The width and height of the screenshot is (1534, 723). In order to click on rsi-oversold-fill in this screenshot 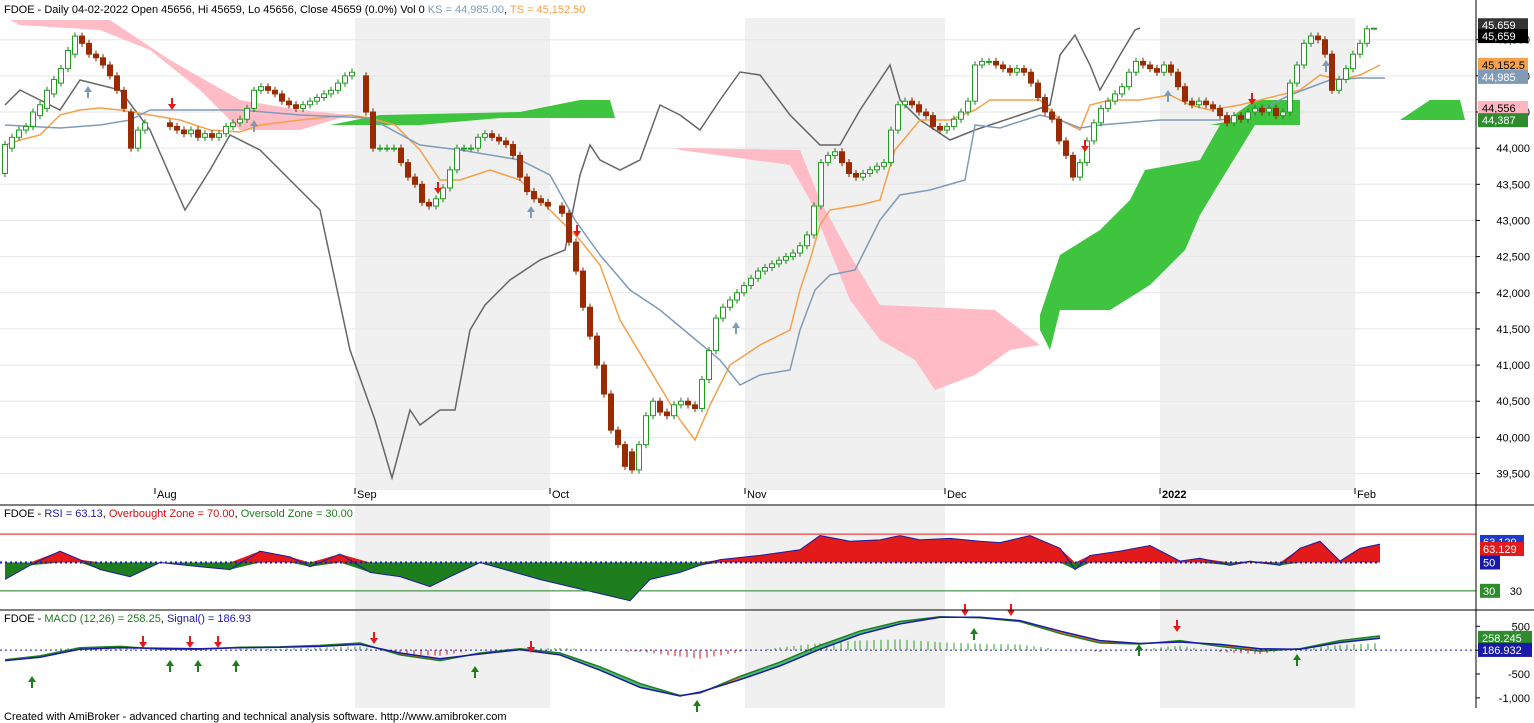, I will do `click(692, 581)`.